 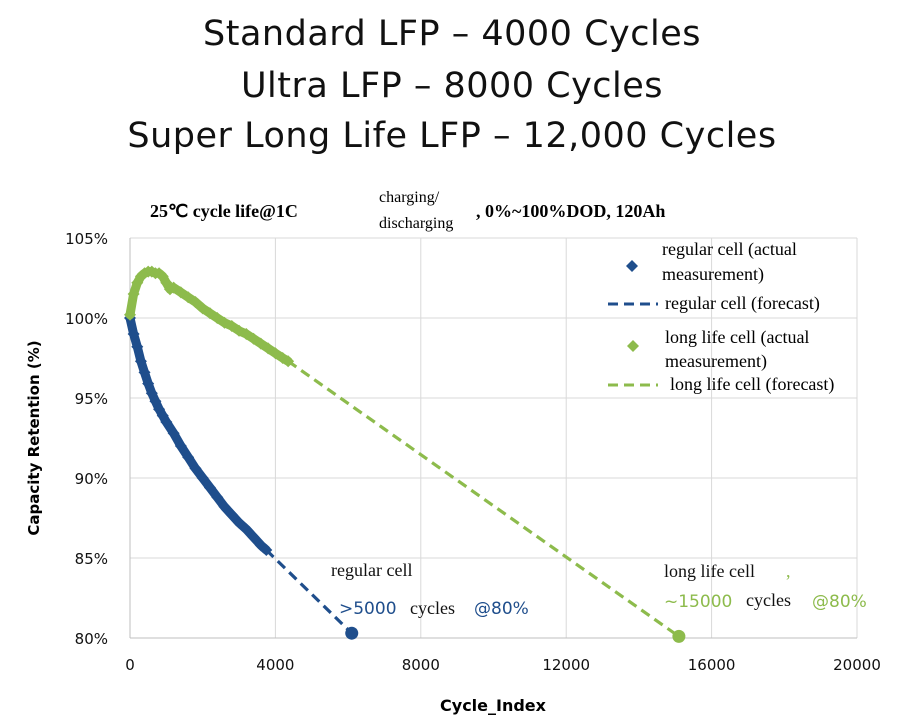 I want to click on x-tick-label: 4000, so click(x=275, y=665).